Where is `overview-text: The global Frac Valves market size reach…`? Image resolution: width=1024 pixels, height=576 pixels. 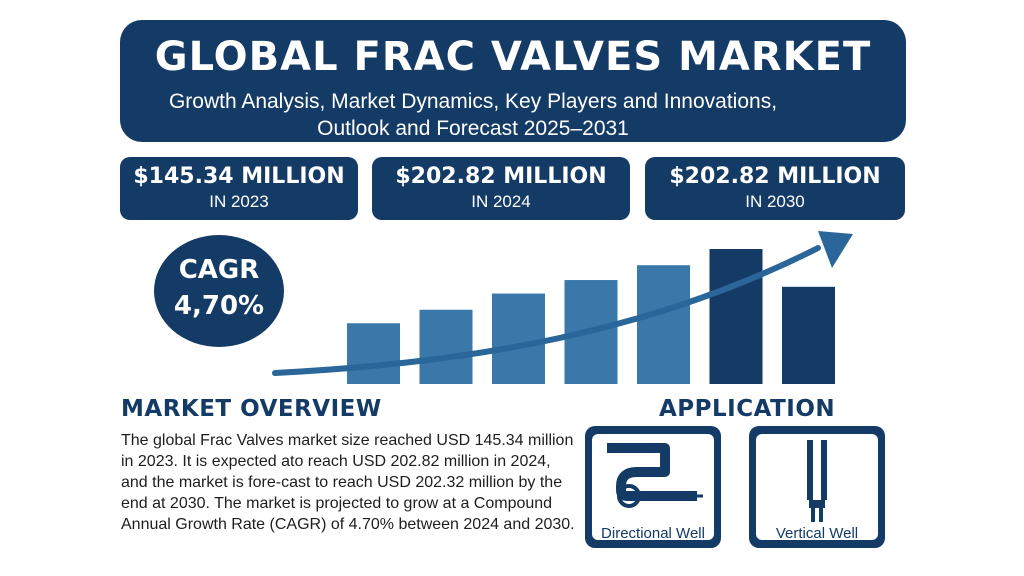
overview-text: The global Frac Valves market size reach… is located at coordinates (348, 482).